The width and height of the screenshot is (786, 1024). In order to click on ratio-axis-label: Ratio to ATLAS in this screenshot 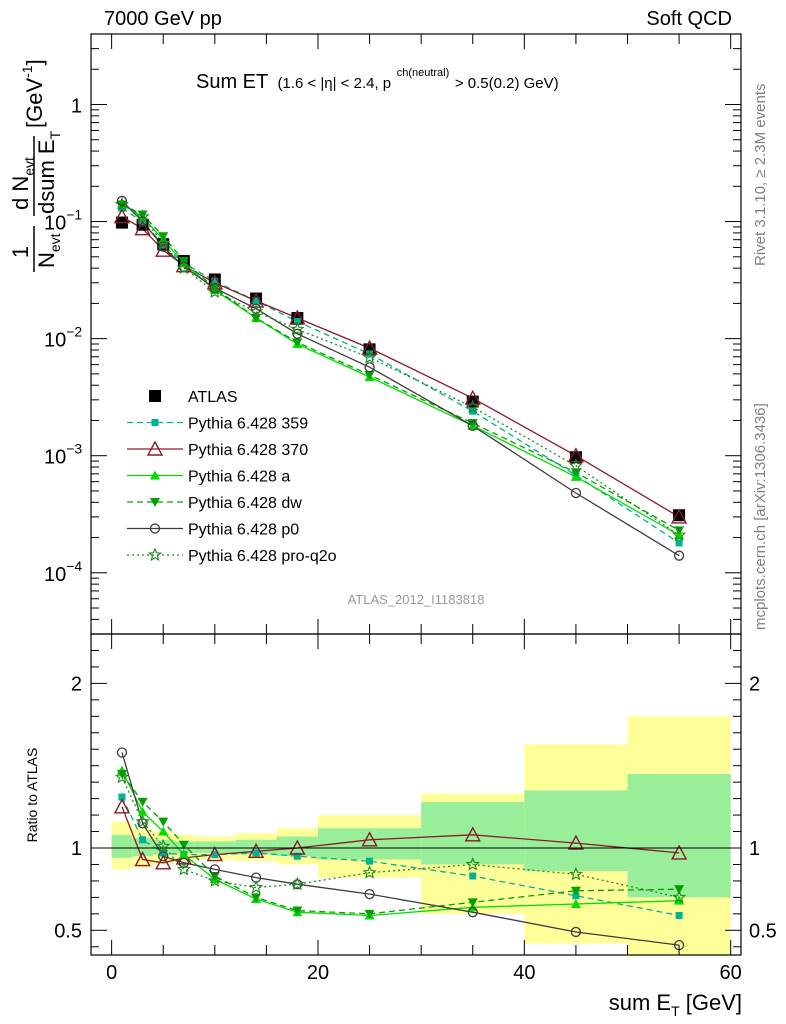, I will do `click(32, 795)`.